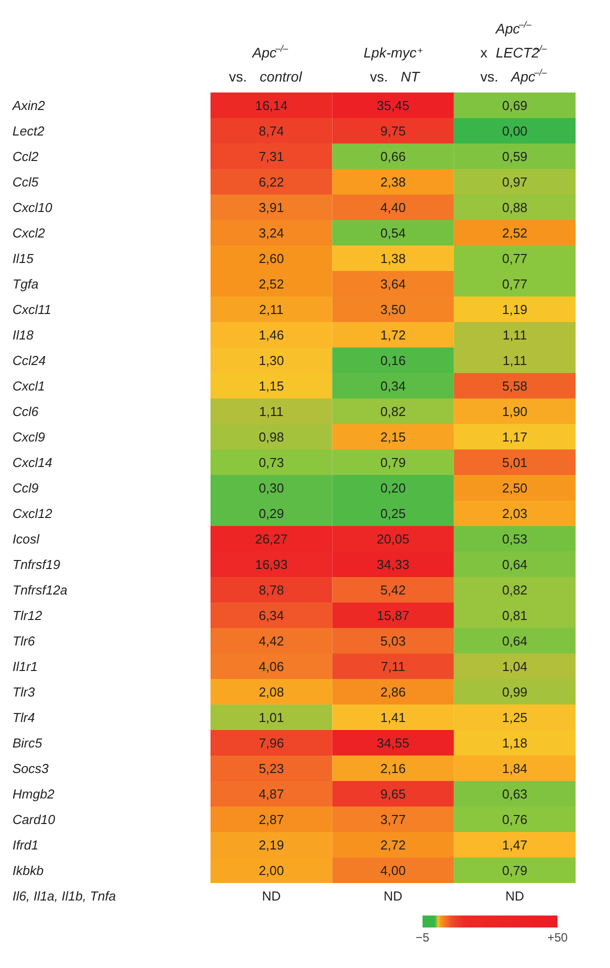 The width and height of the screenshot is (610, 968). What do you see at coordinates (29, 130) in the screenshot?
I see `y-tick-label: Lect2` at bounding box center [29, 130].